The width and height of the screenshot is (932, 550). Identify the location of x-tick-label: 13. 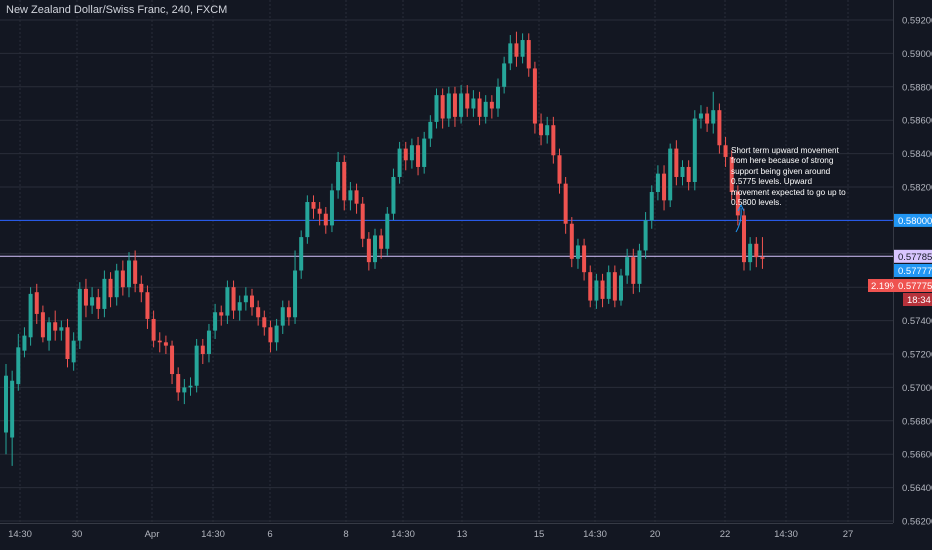
(462, 534).